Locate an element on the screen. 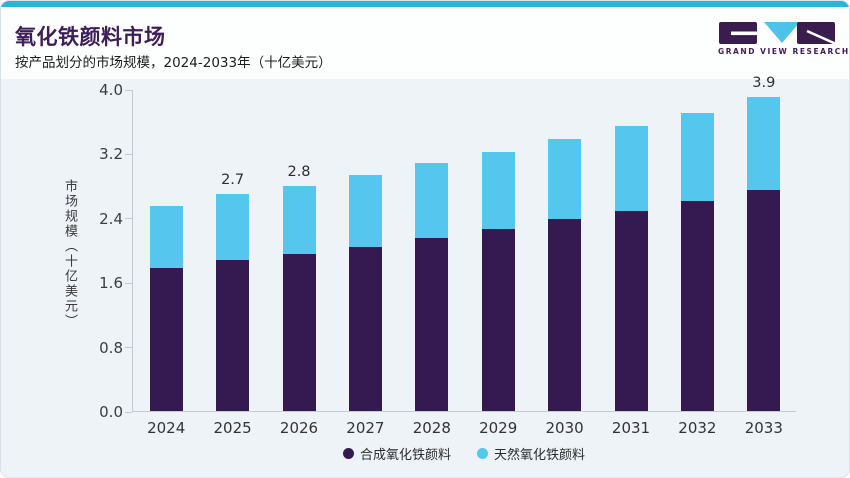 The height and width of the screenshot is (478, 850). gvr-logo: GRAND VIEW RESEARCH is located at coordinates (784, 39).